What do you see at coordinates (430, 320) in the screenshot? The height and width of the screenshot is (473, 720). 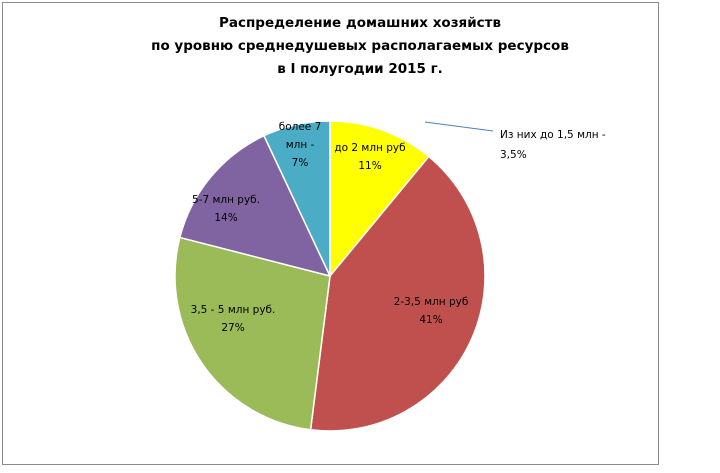 I see `slice-label-2-line-2: 41%` at bounding box center [430, 320].